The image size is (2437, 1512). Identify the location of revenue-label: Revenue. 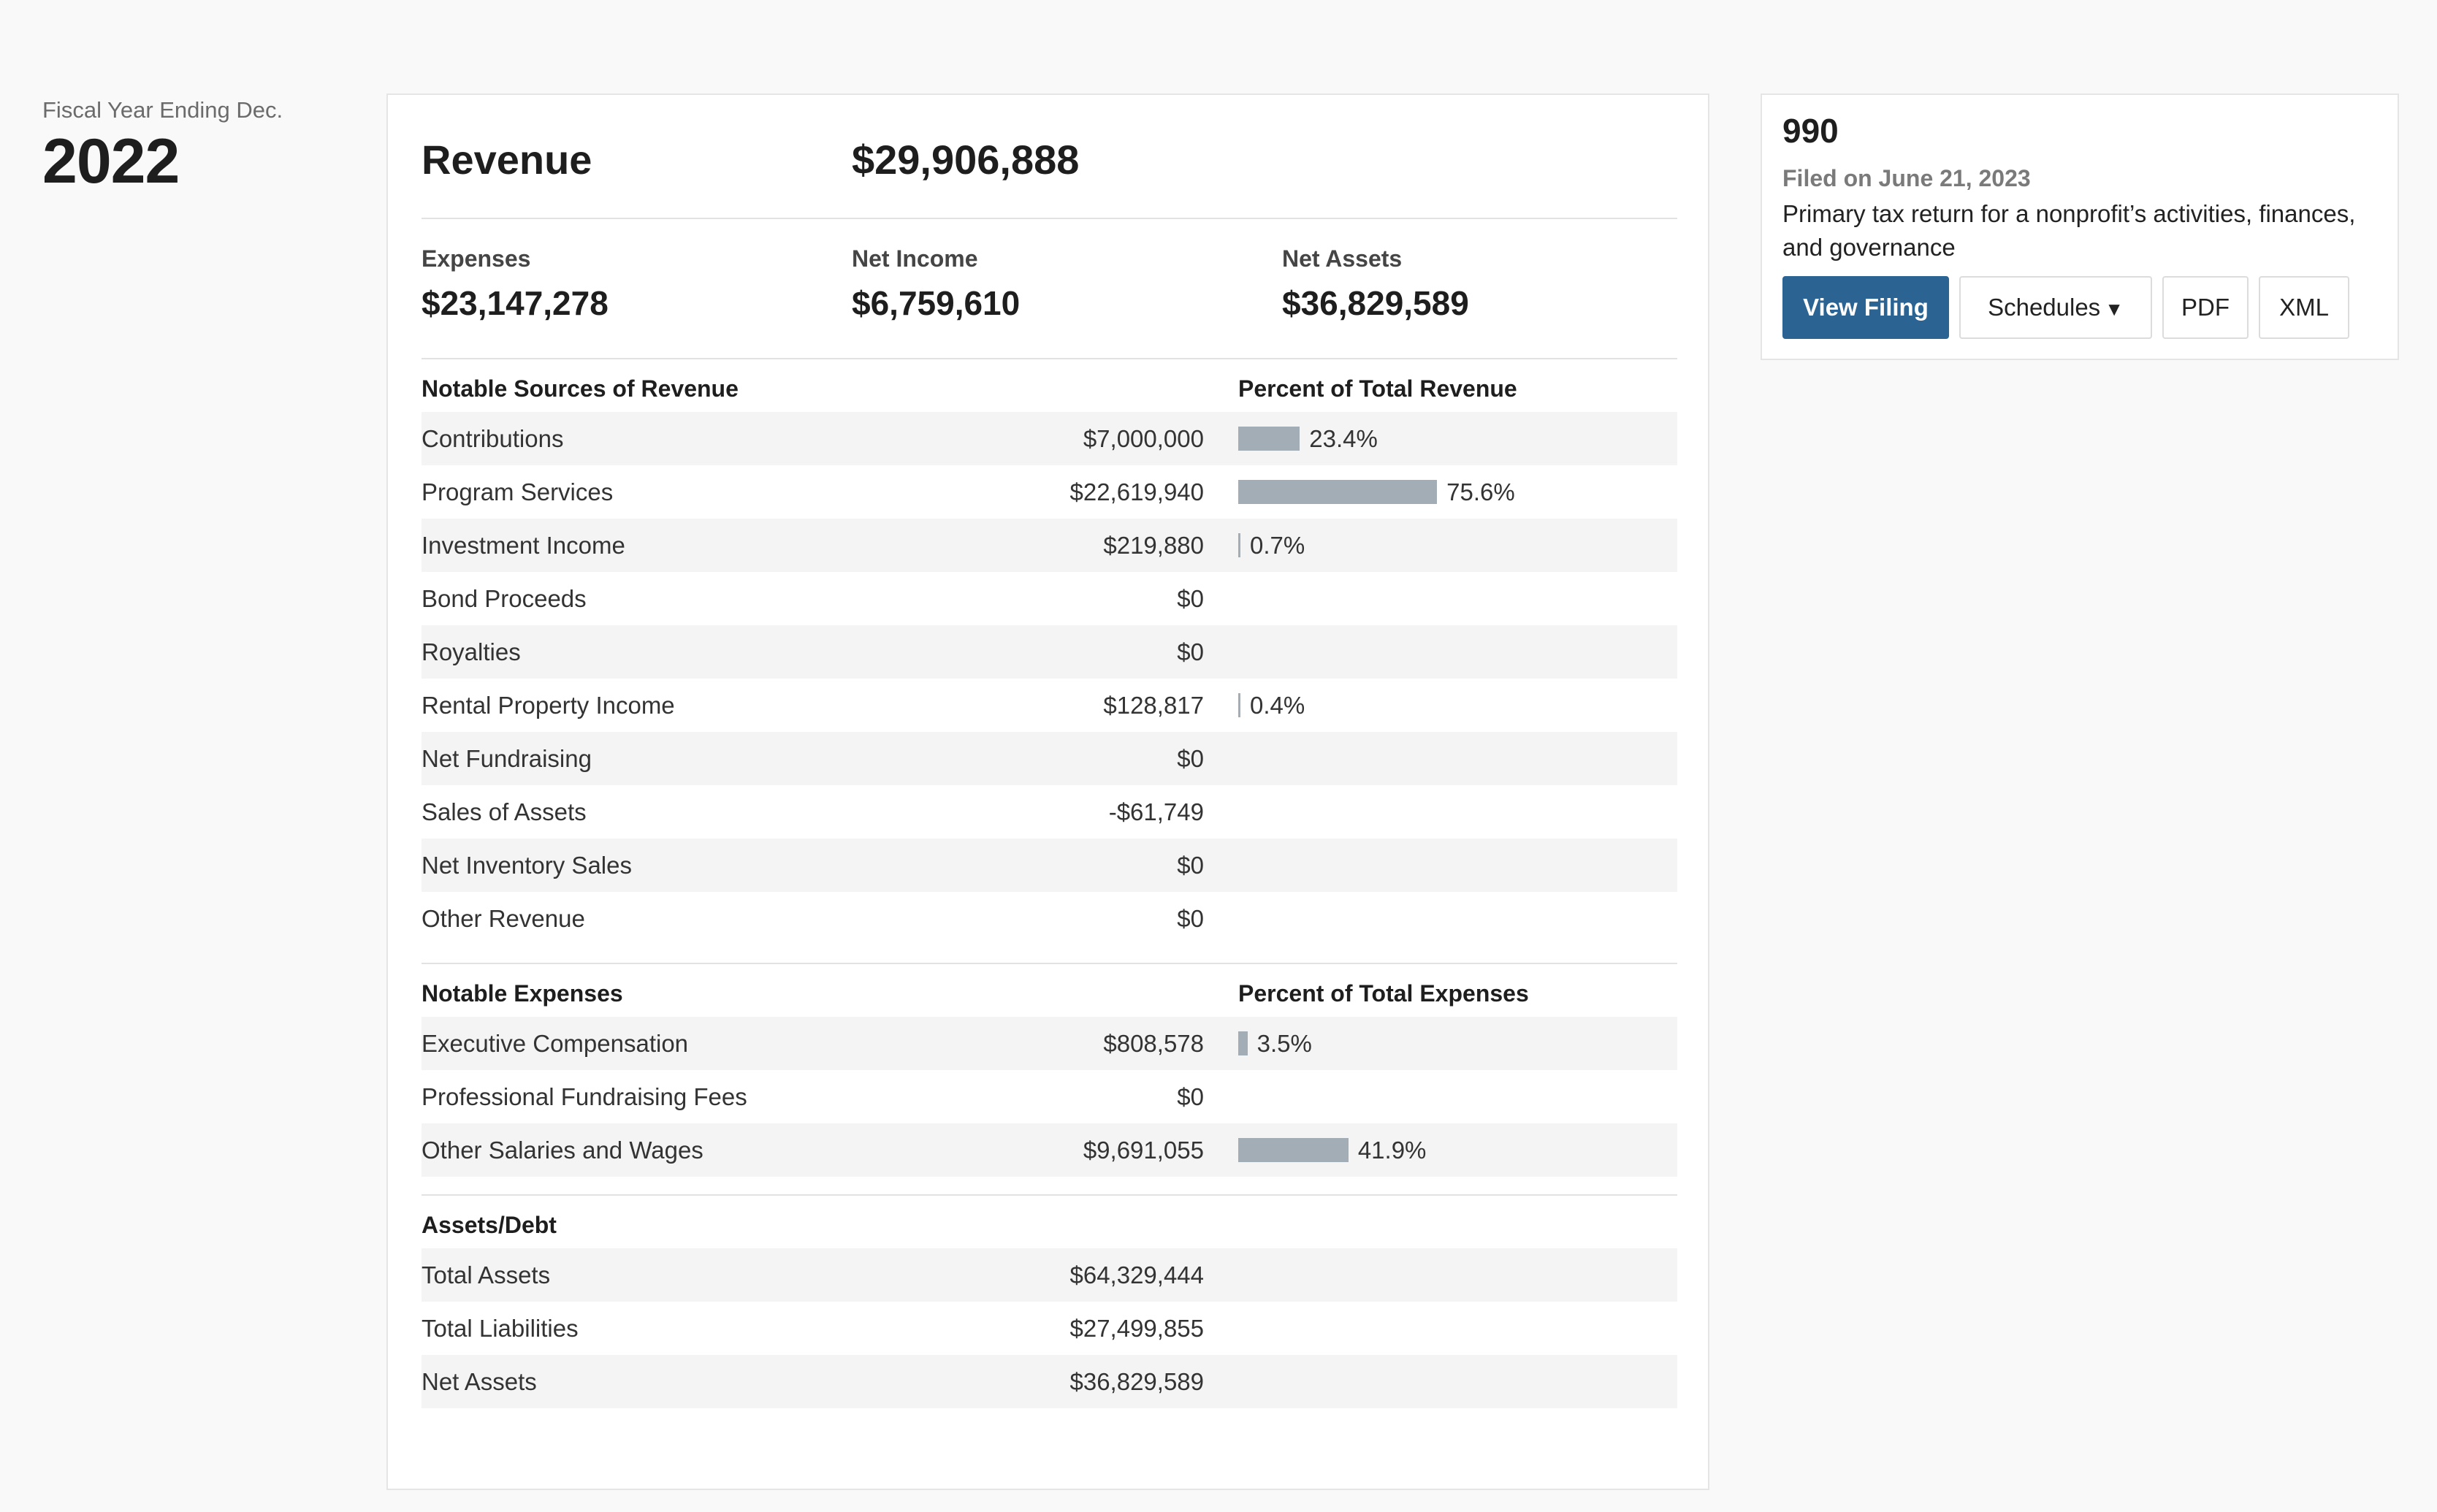
(507, 160).